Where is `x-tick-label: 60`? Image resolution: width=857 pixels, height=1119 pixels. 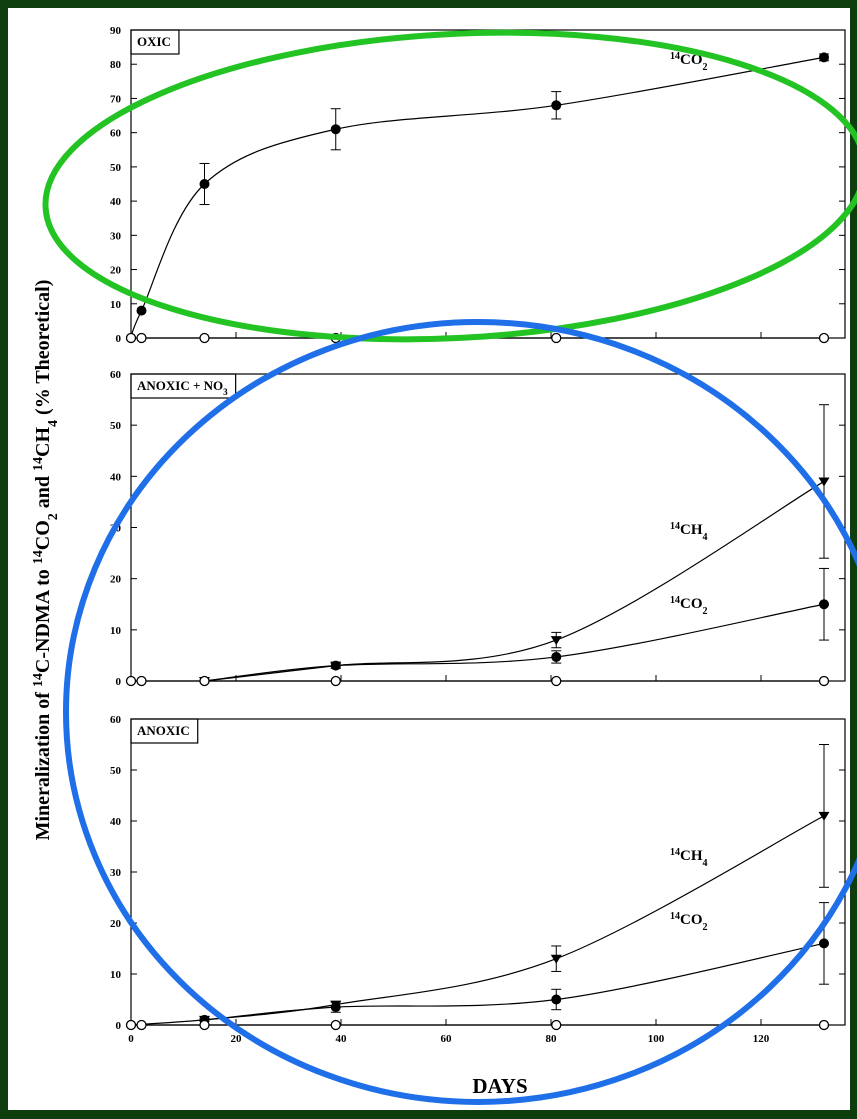 x-tick-label: 60 is located at coordinates (447, 1039).